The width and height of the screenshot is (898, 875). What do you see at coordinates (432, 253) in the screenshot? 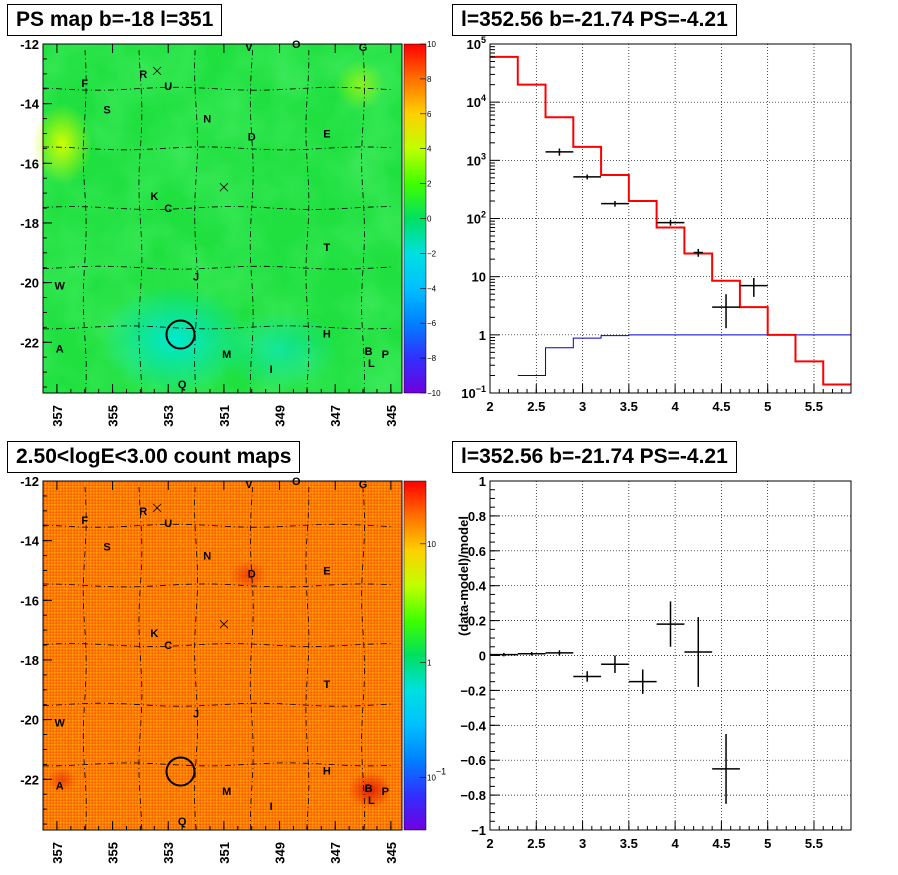
I see `colorbar-tick-label: −2` at bounding box center [432, 253].